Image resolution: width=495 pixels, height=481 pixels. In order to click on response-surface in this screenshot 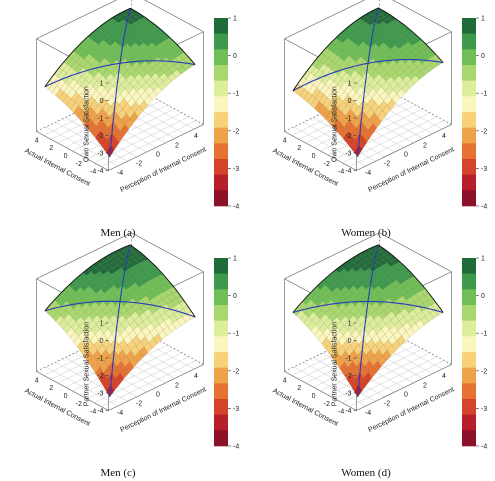, I will do `click(368, 82)`.